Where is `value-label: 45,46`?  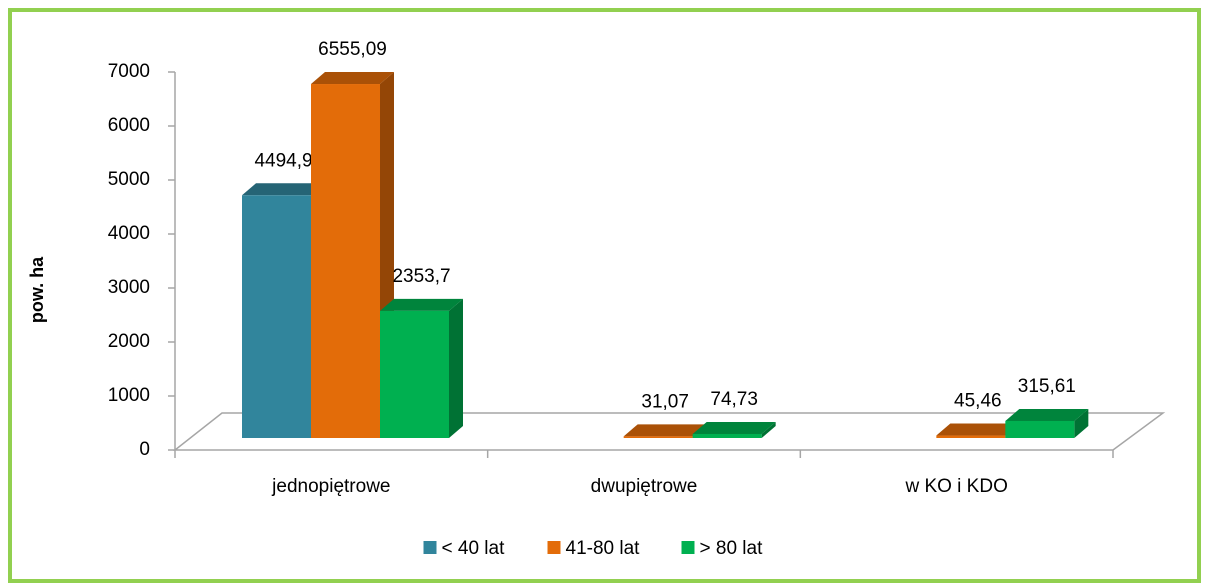
value-label: 45,46 is located at coordinates (978, 401).